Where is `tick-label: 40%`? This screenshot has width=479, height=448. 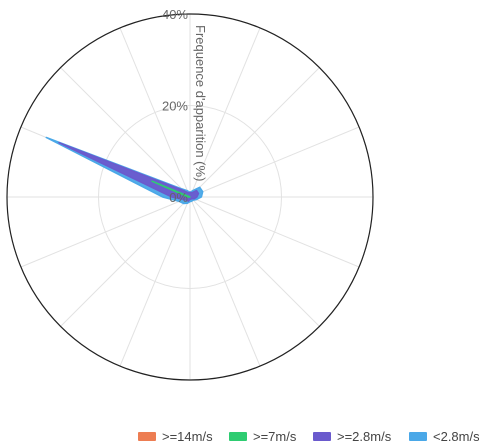 tick-label: 40% is located at coordinates (175, 14).